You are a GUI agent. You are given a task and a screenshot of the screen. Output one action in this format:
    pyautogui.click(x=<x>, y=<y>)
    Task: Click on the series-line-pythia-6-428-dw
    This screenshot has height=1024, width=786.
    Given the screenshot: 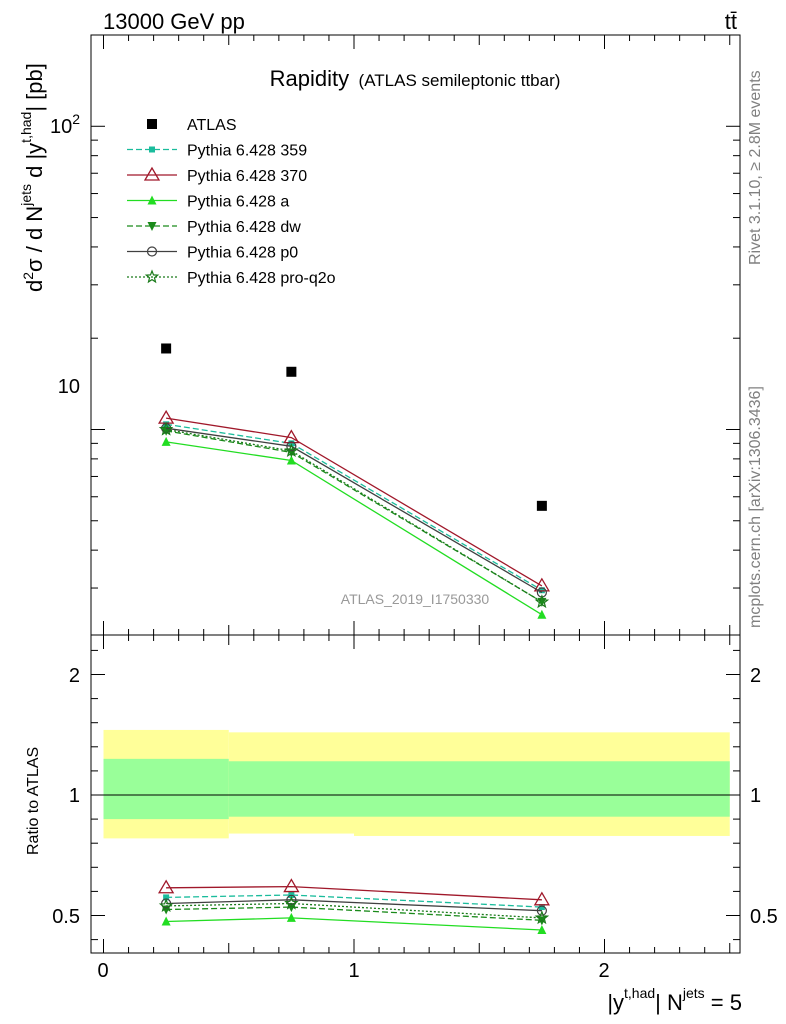 What is the action you would take?
    pyautogui.click(x=354, y=516)
    